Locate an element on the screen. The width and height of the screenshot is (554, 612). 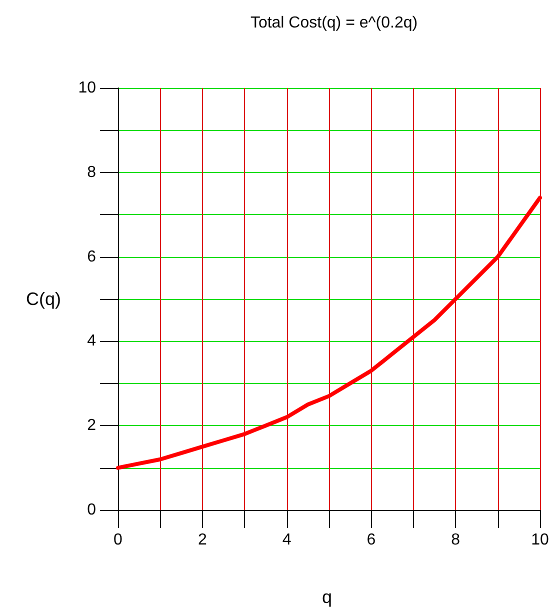
x-axis-title: q is located at coordinates (327, 597).